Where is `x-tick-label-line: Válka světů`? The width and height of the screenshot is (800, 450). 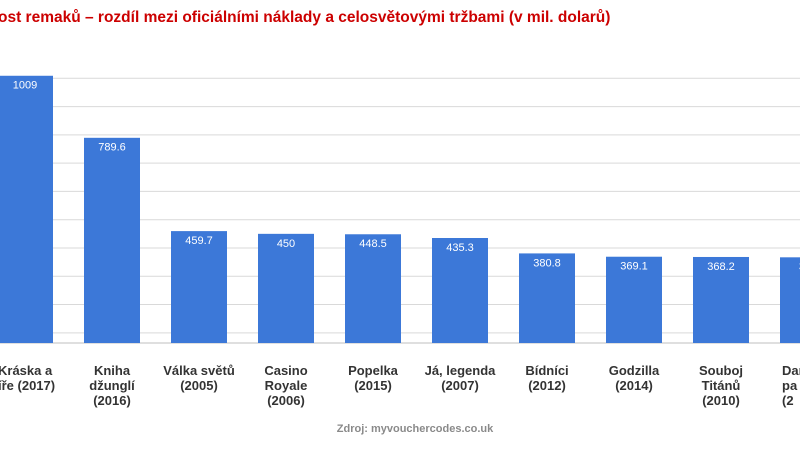 x-tick-label-line: Válka světů is located at coordinates (199, 370).